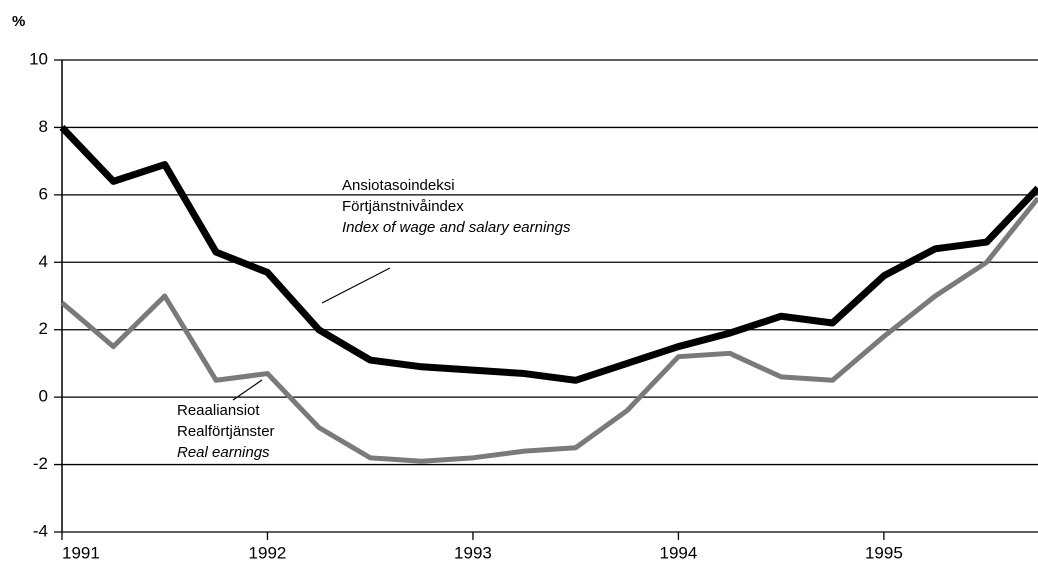 The height and width of the screenshot is (585, 1038). What do you see at coordinates (226, 431) in the screenshot?
I see `annotation: Realförtjänster` at bounding box center [226, 431].